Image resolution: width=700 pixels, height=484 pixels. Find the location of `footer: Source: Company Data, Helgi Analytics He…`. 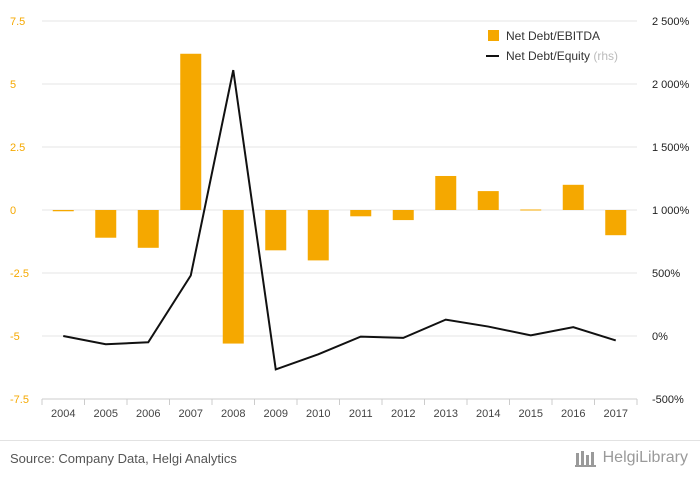

footer: Source: Company Data, Helgi Analytics He… is located at coordinates (350, 462).